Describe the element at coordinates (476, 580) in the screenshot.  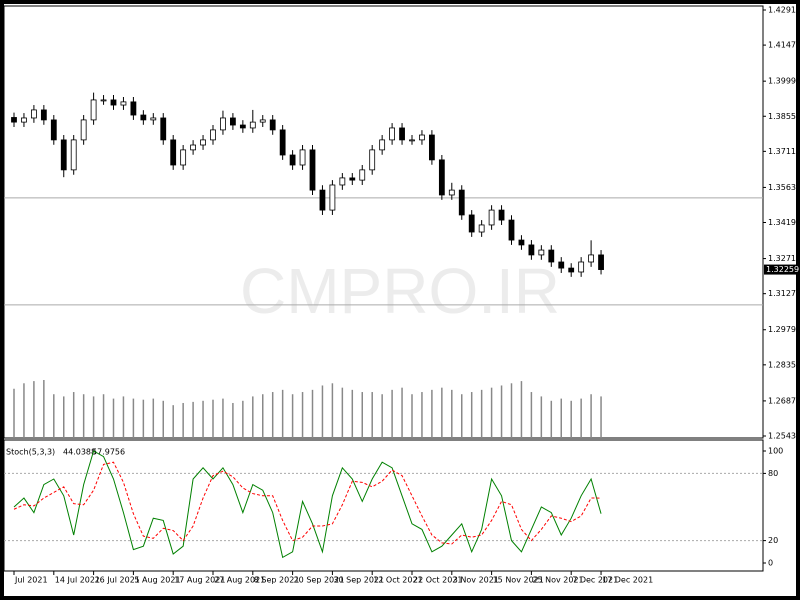
I see `x-tick-label: 3 Nov 2021` at that location.